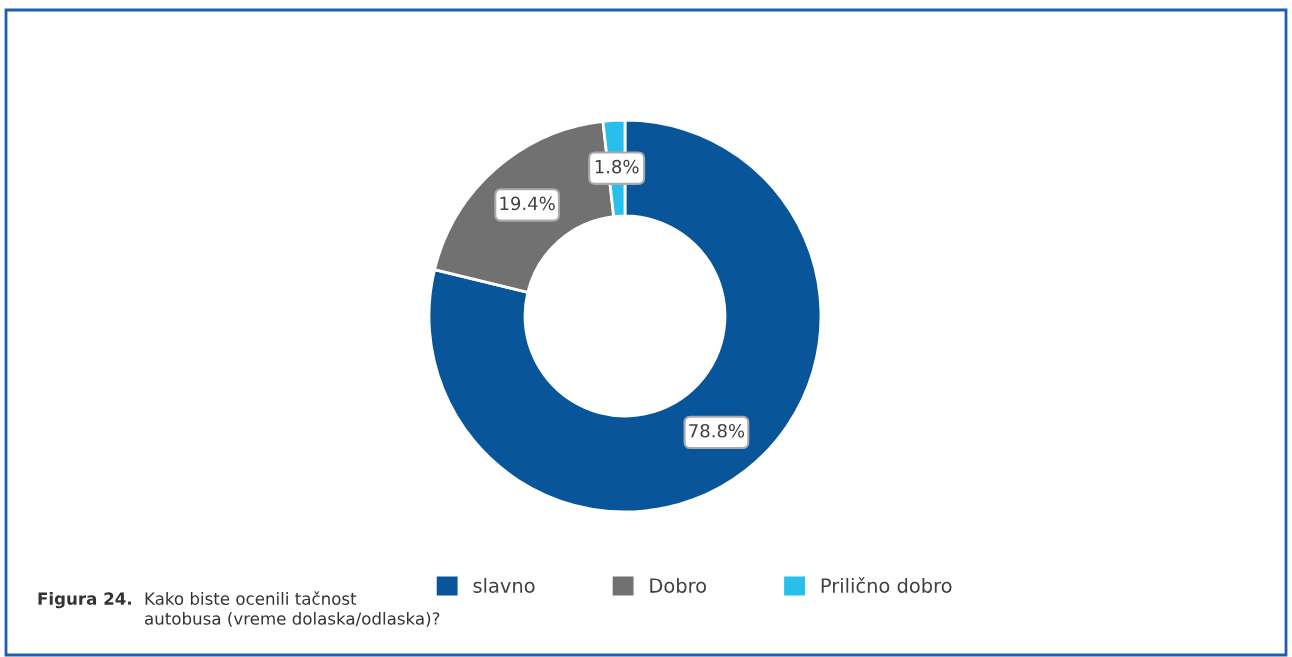  Describe the element at coordinates (527, 203) in the screenshot. I see `data-label: 19.4%` at that location.